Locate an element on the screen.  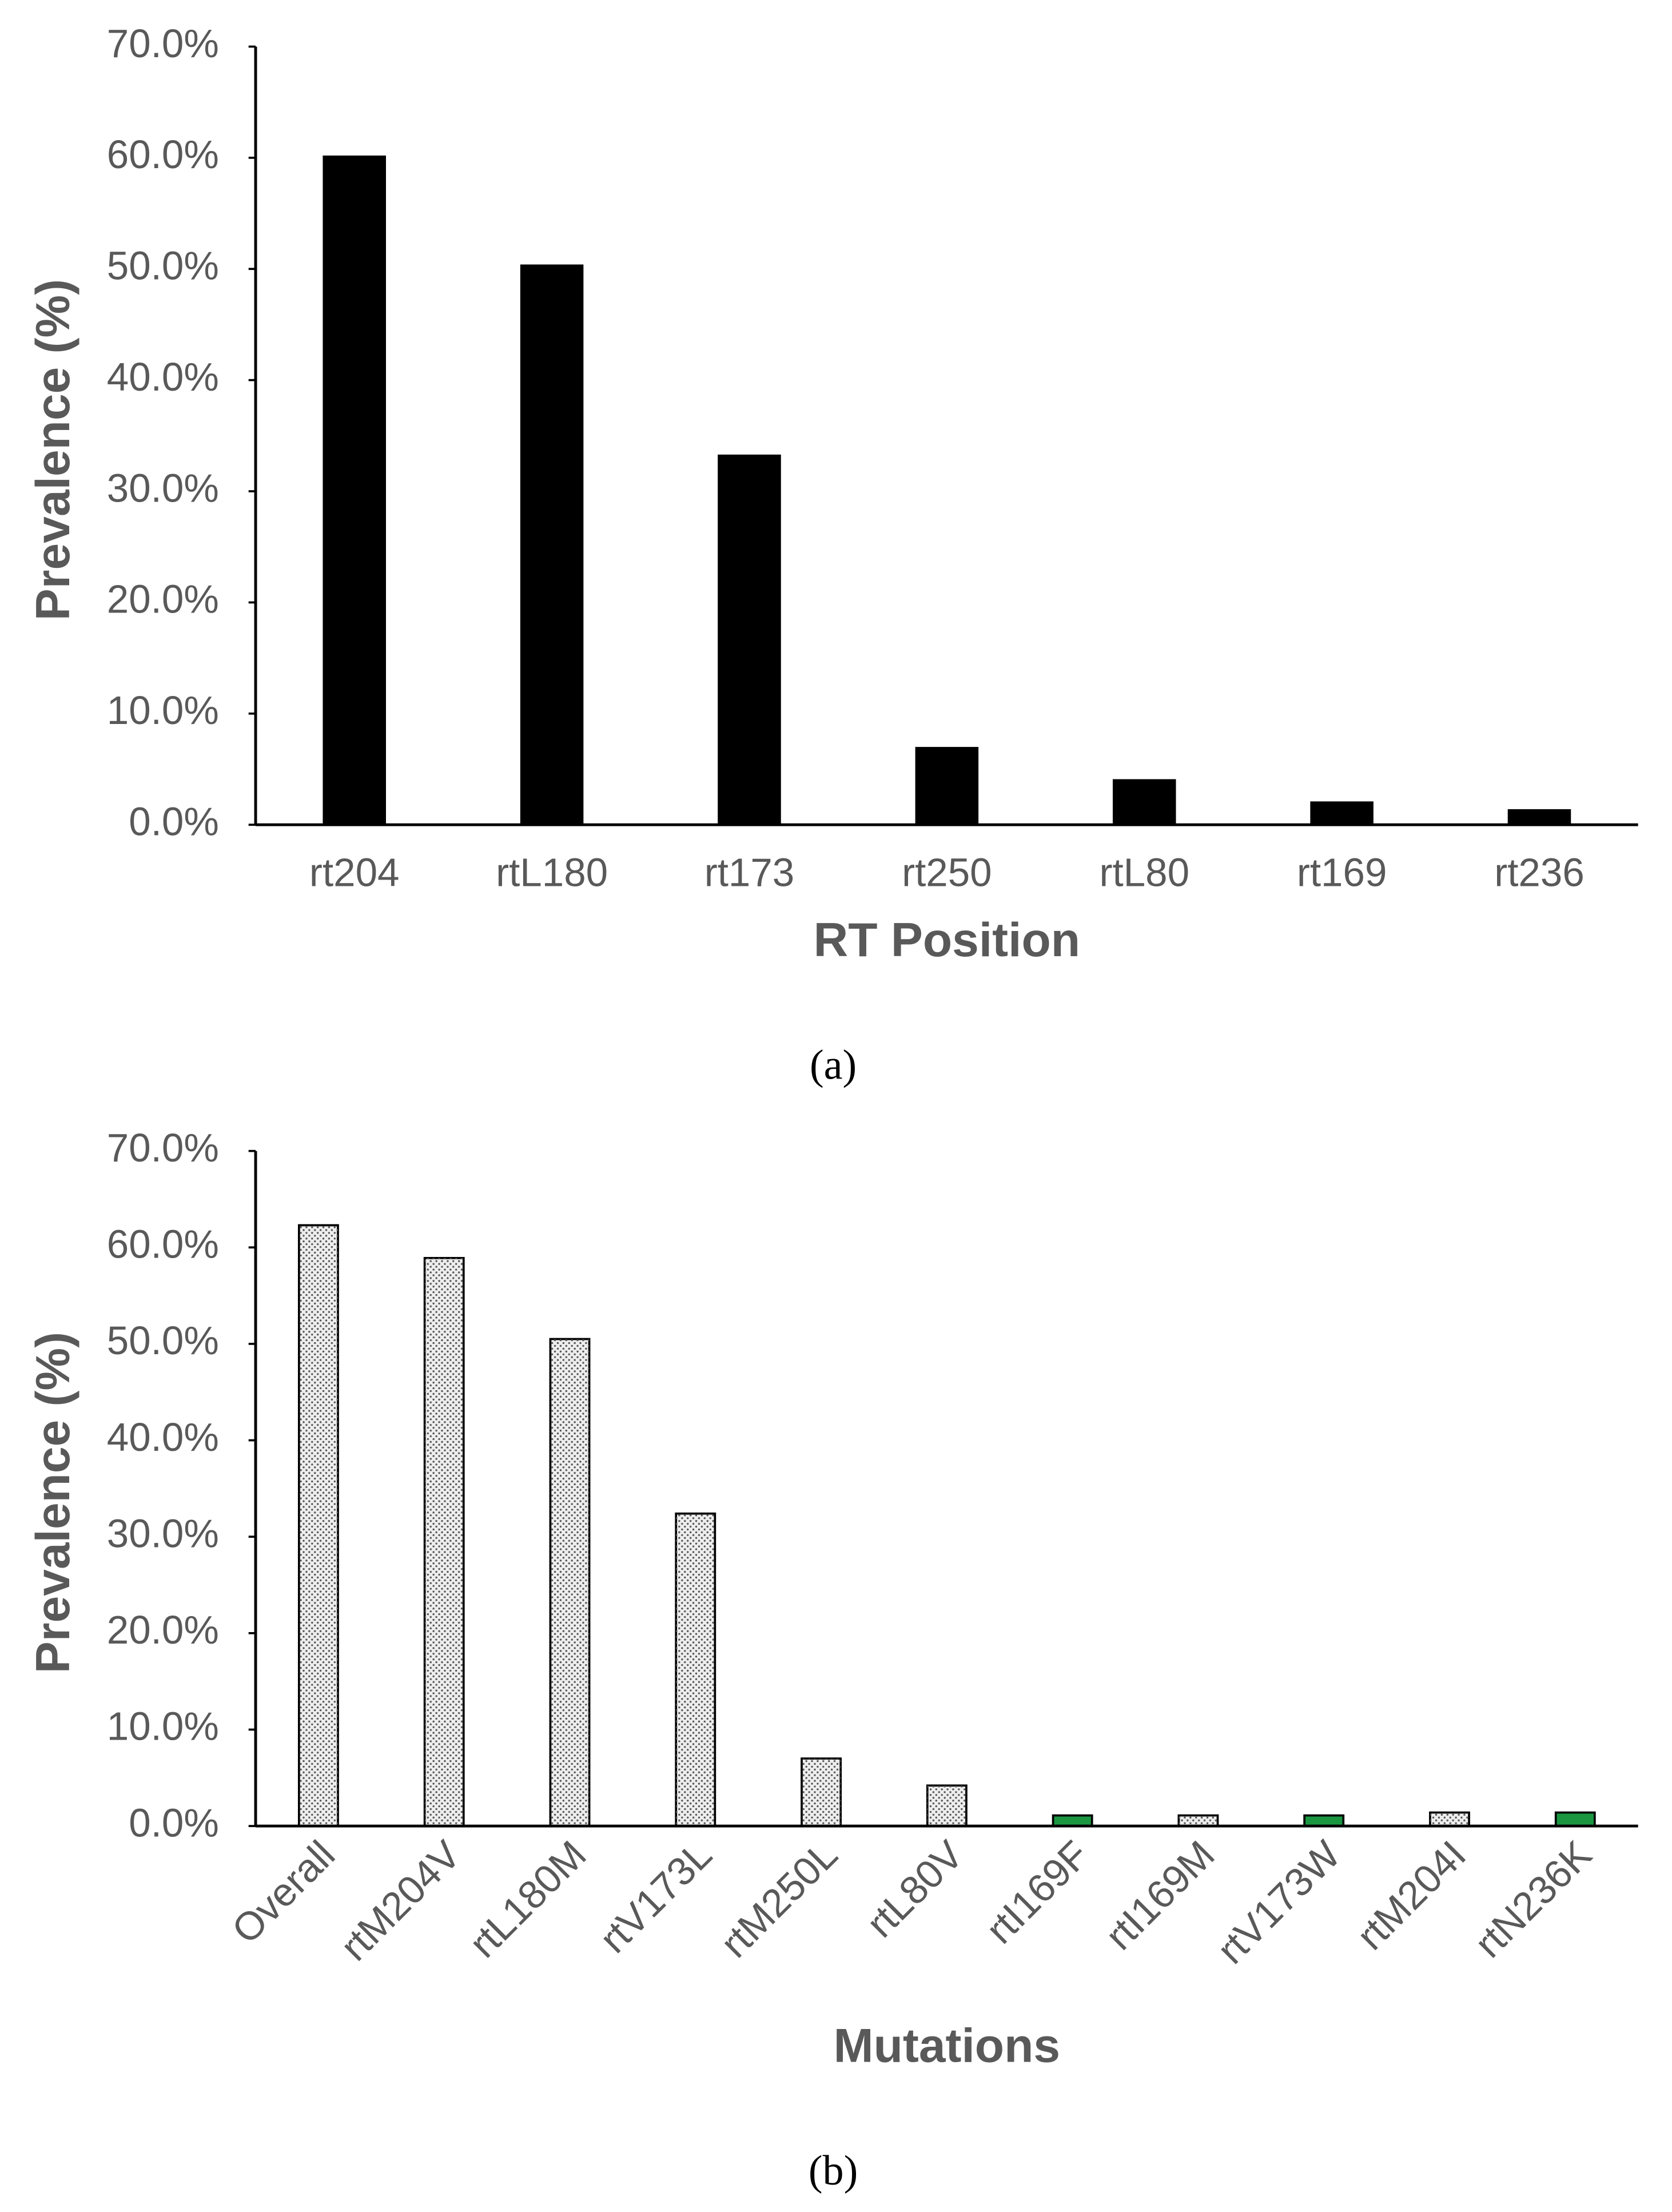
x-tick-label: rtL80V is located at coordinates (915, 1889).